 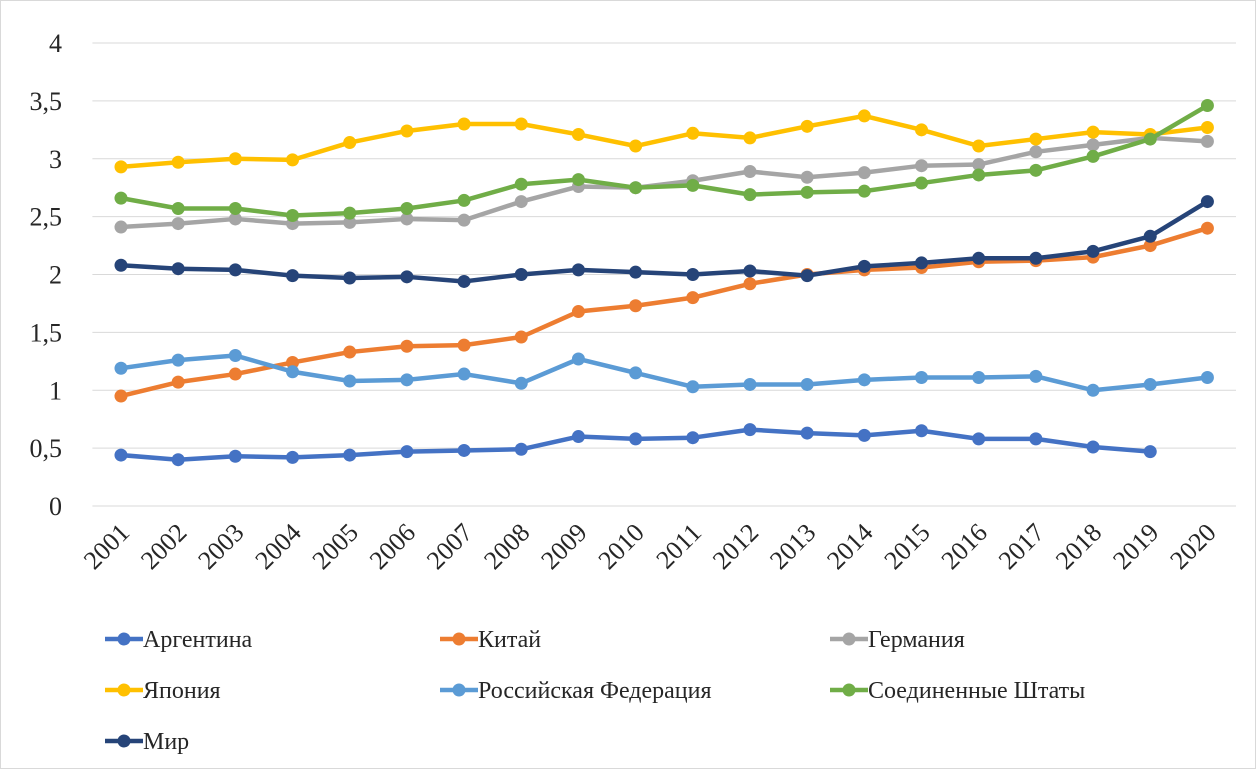 What do you see at coordinates (46, 217) in the screenshot?
I see `y-tick-label: 2,5` at bounding box center [46, 217].